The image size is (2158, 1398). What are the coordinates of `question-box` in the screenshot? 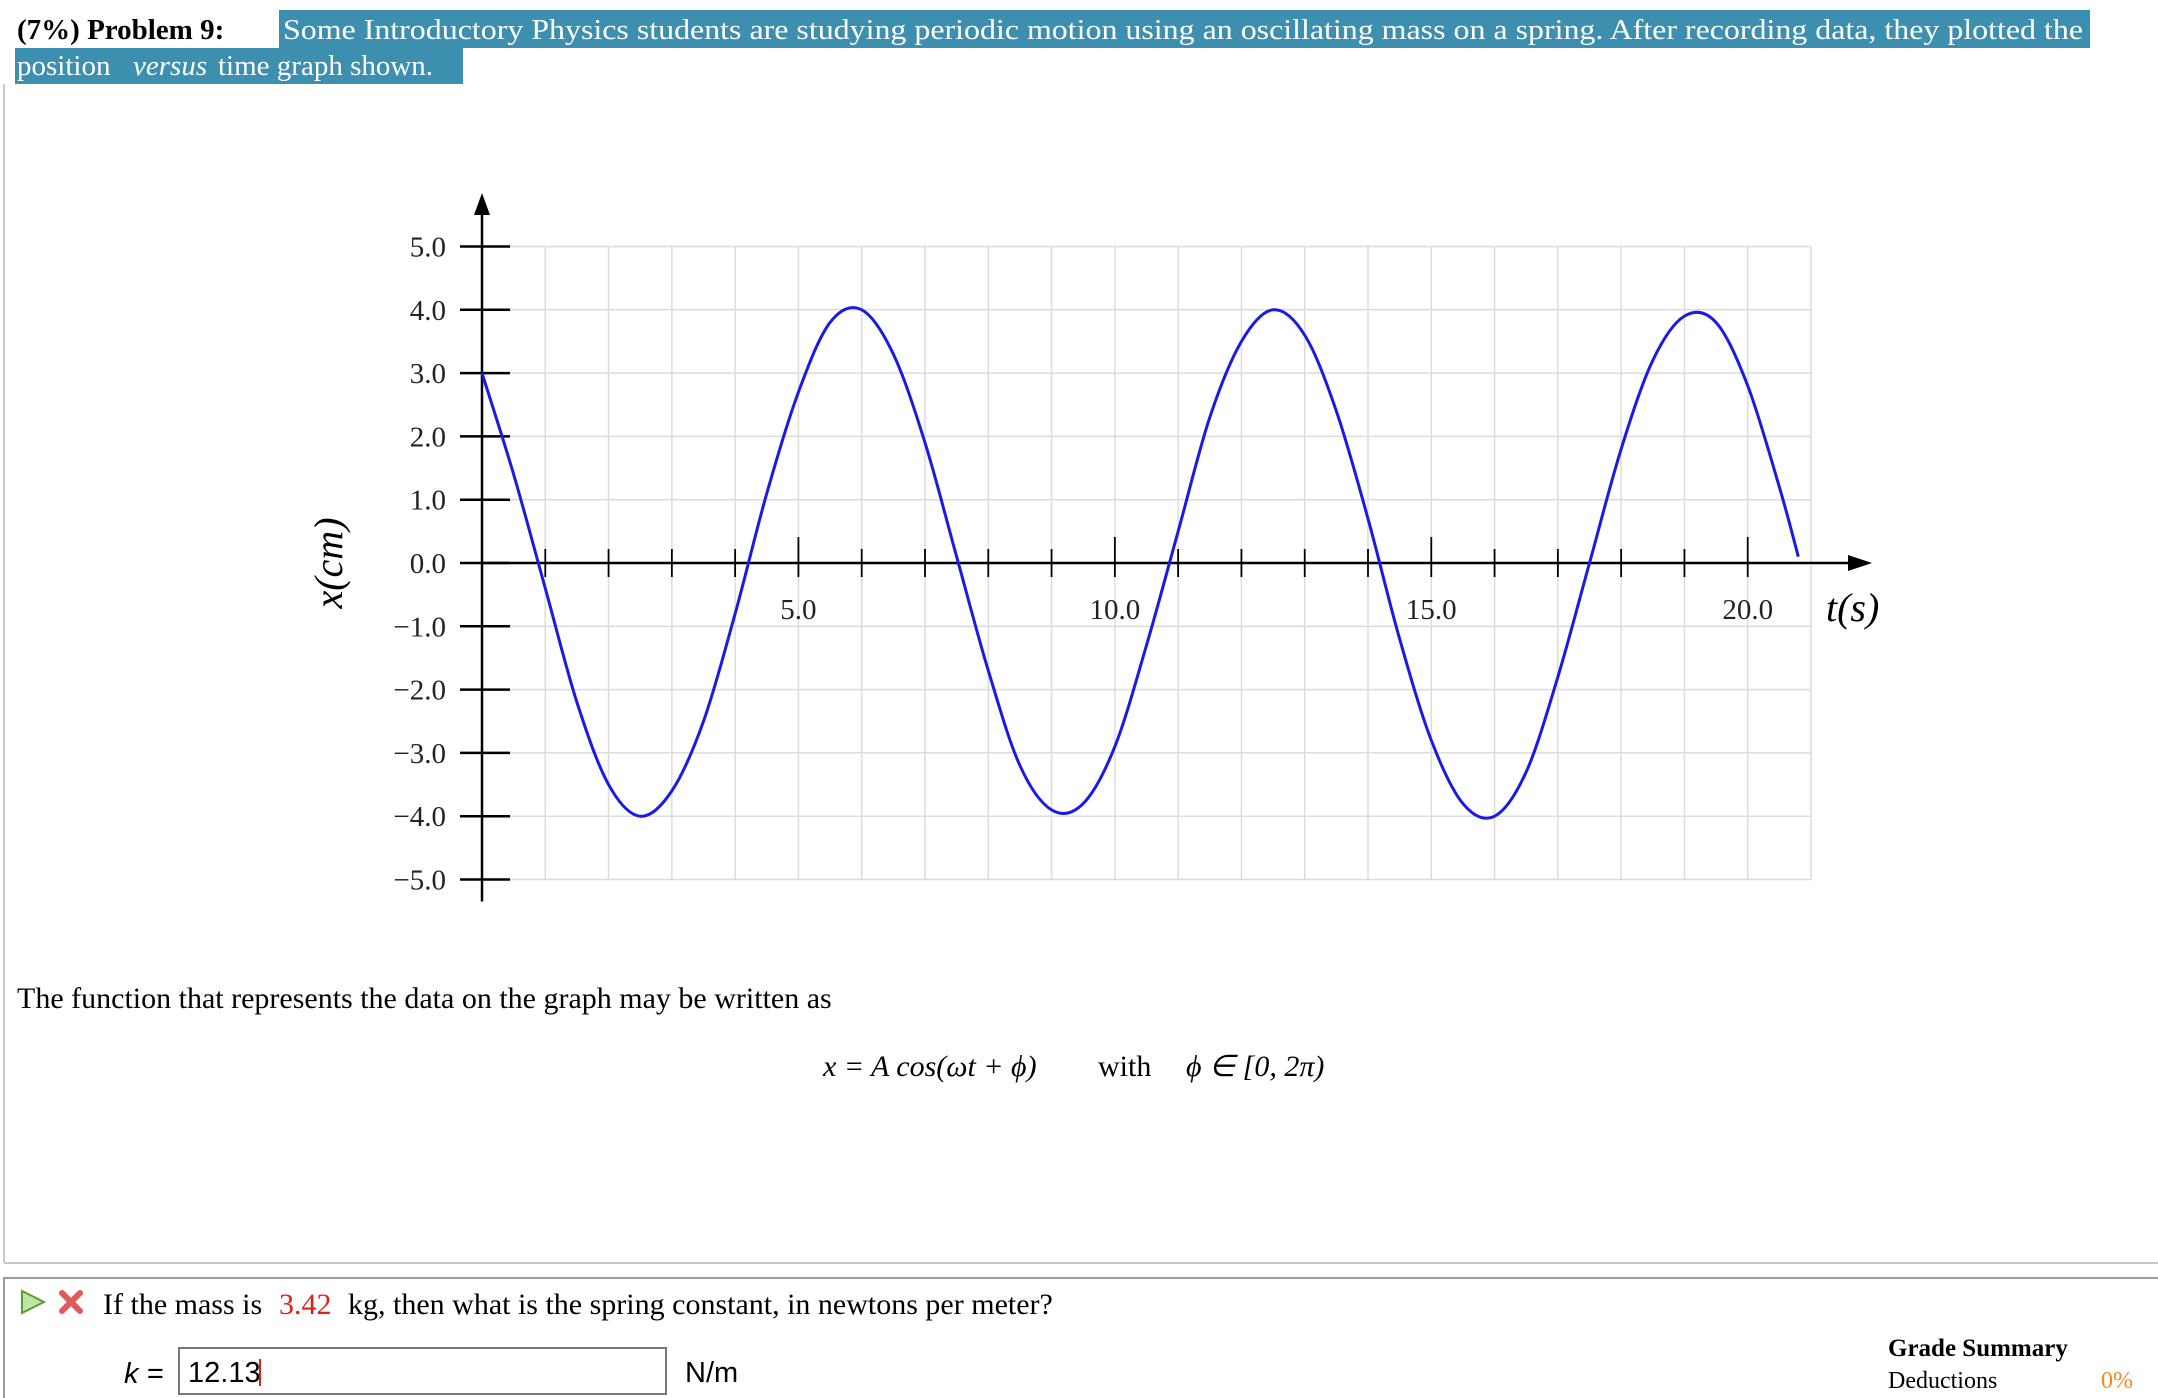 It's located at (1080, 1337).